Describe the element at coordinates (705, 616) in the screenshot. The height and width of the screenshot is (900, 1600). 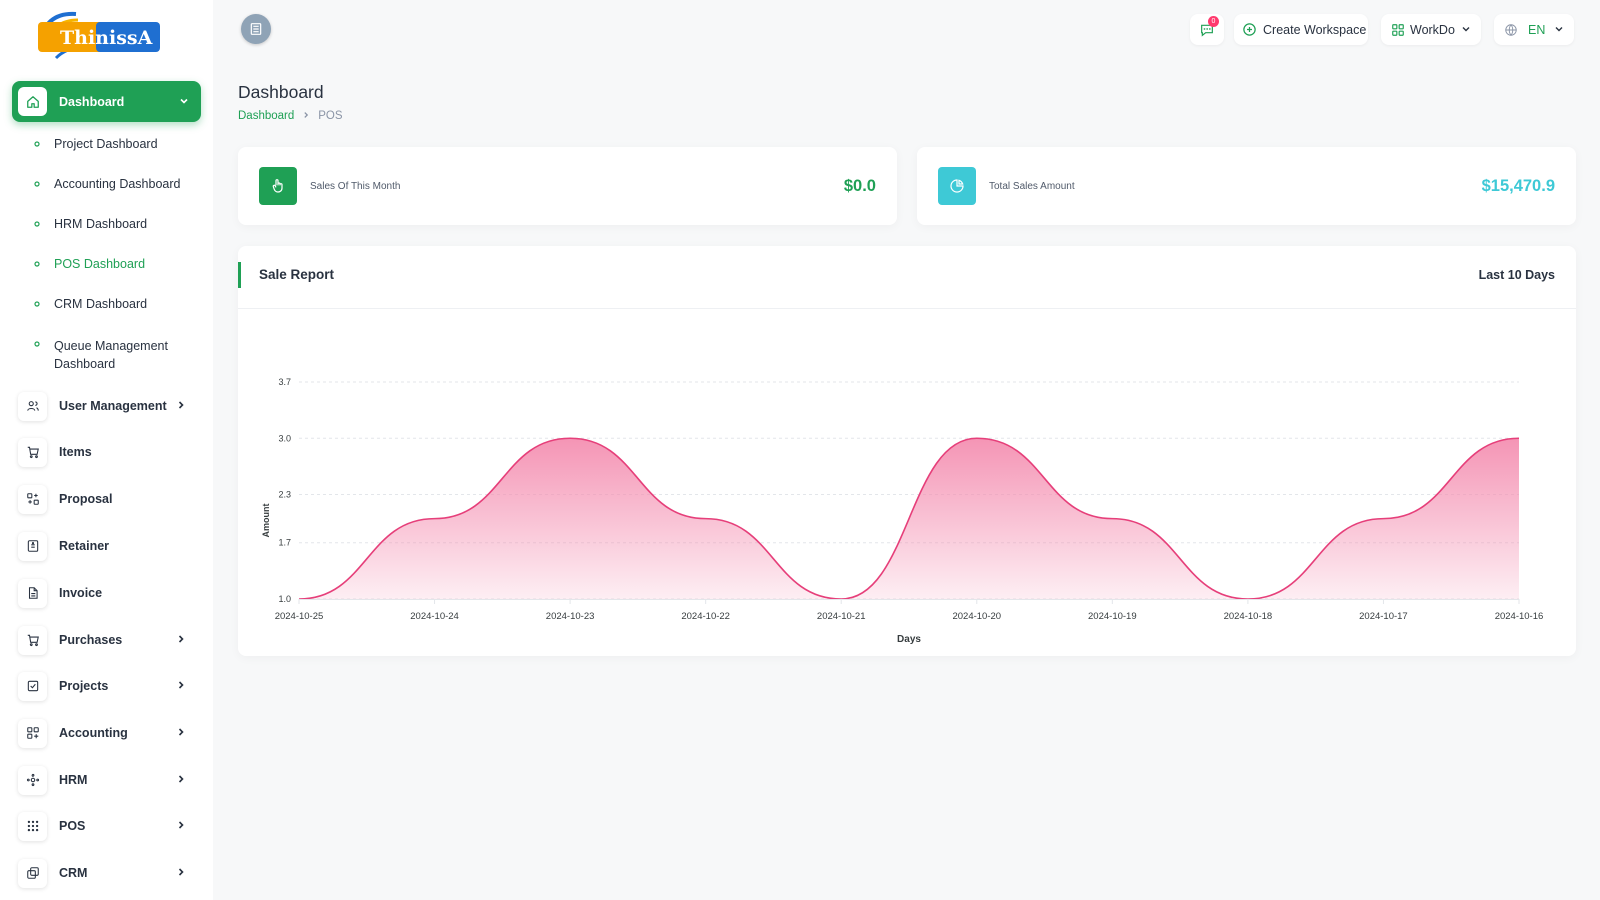
I see `x-tick-label: 2024-10-22` at that location.